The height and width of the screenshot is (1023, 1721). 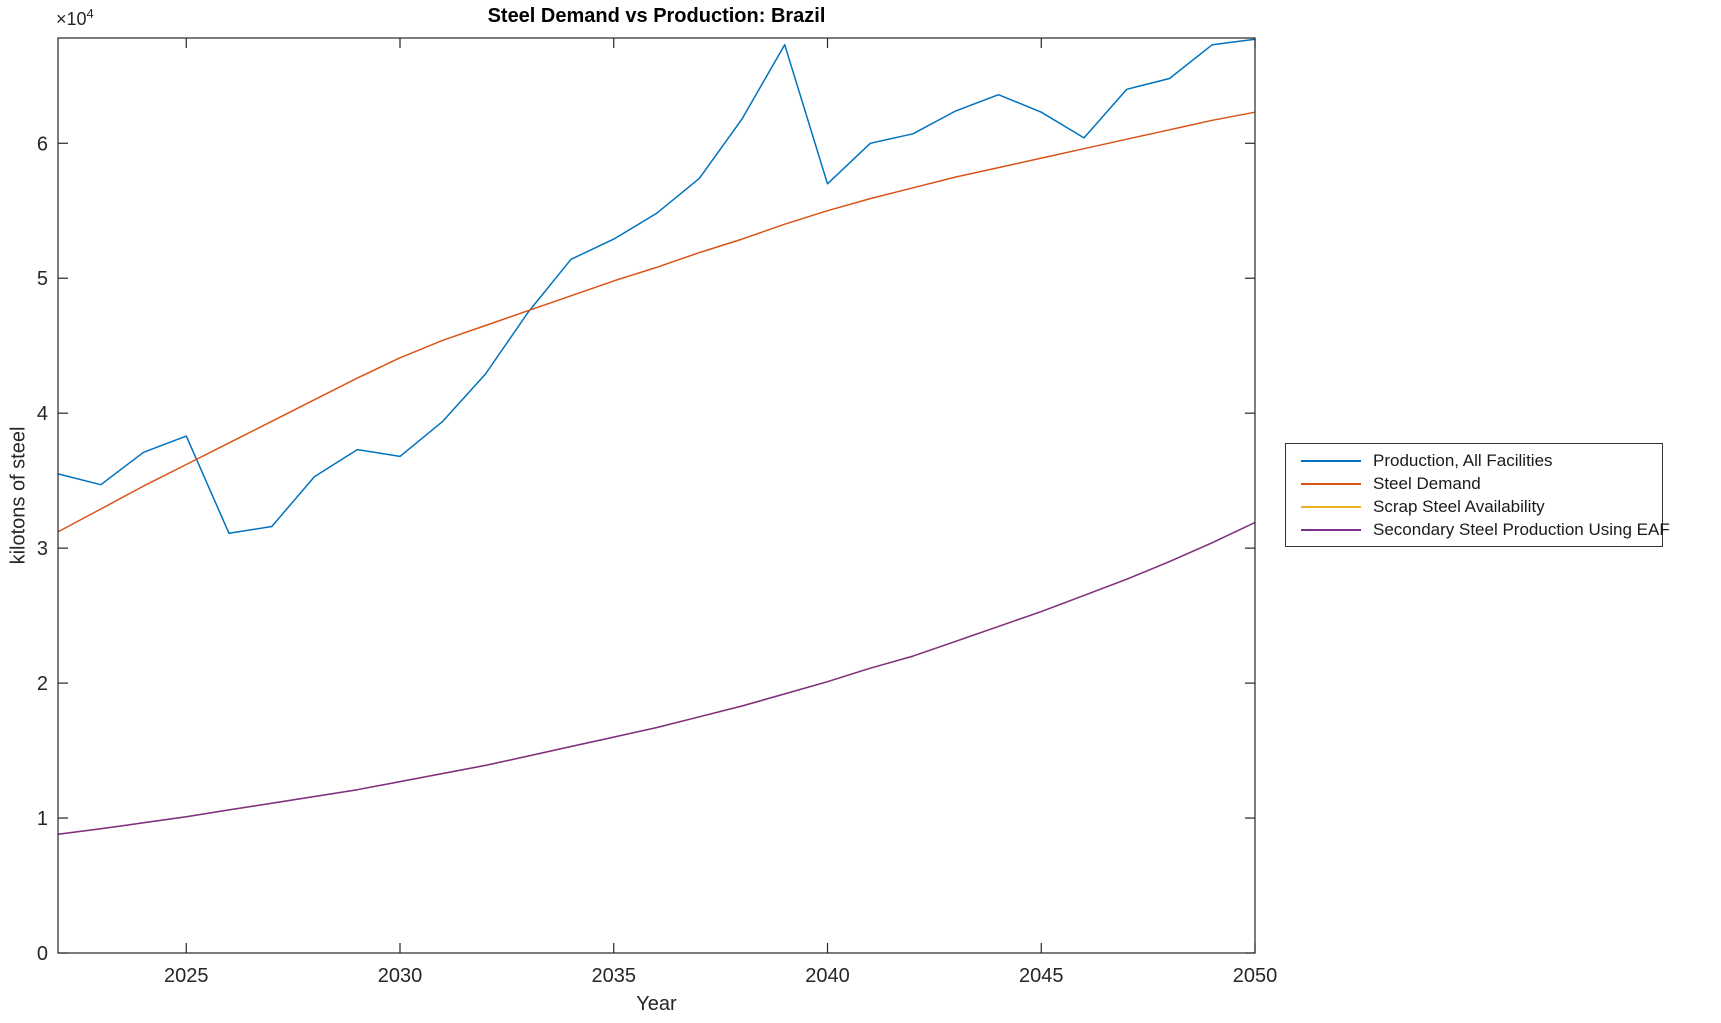 What do you see at coordinates (42, 954) in the screenshot?
I see `y-tick-label: 0` at bounding box center [42, 954].